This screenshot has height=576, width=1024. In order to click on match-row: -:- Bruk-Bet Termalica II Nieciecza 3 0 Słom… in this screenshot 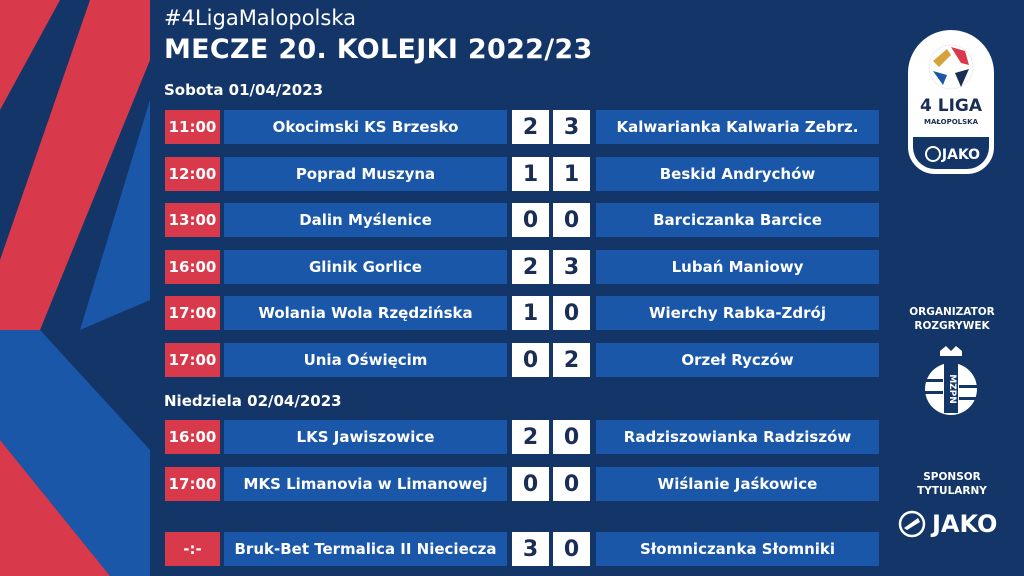, I will do `click(522, 549)`.